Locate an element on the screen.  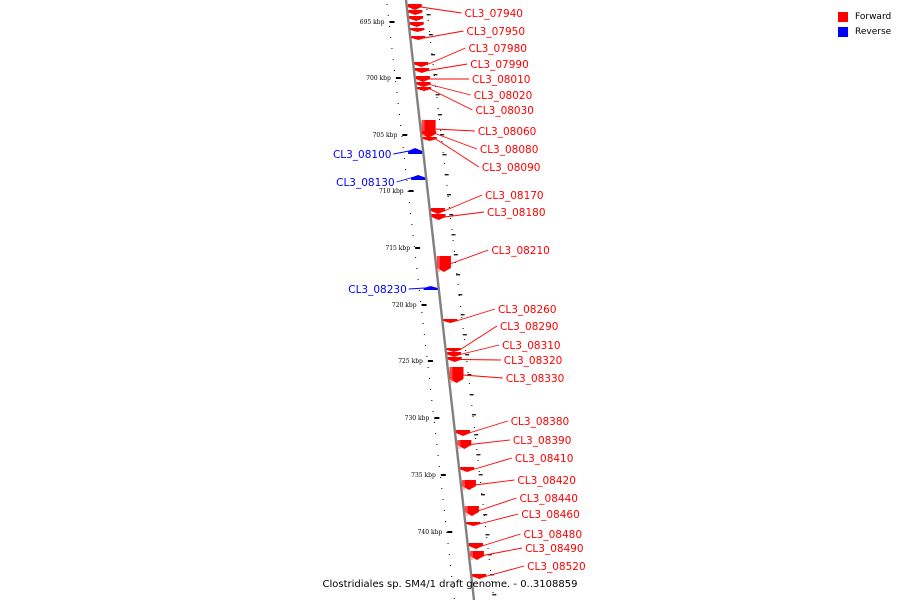
gene-label: CL3_08460 is located at coordinates (550, 515).